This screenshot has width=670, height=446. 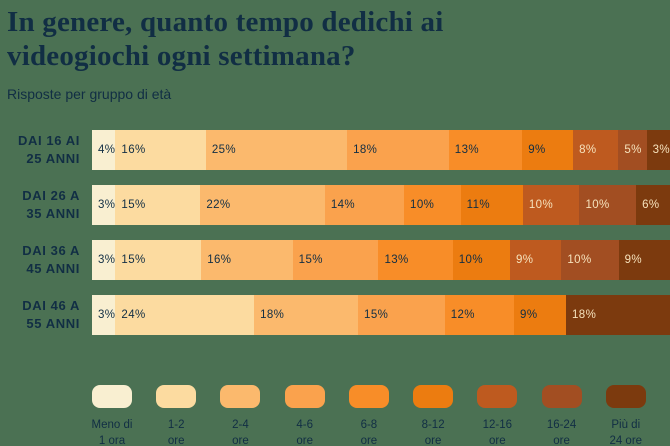 What do you see at coordinates (53, 323) in the screenshot?
I see `row-label-line: 55 ANNI` at bounding box center [53, 323].